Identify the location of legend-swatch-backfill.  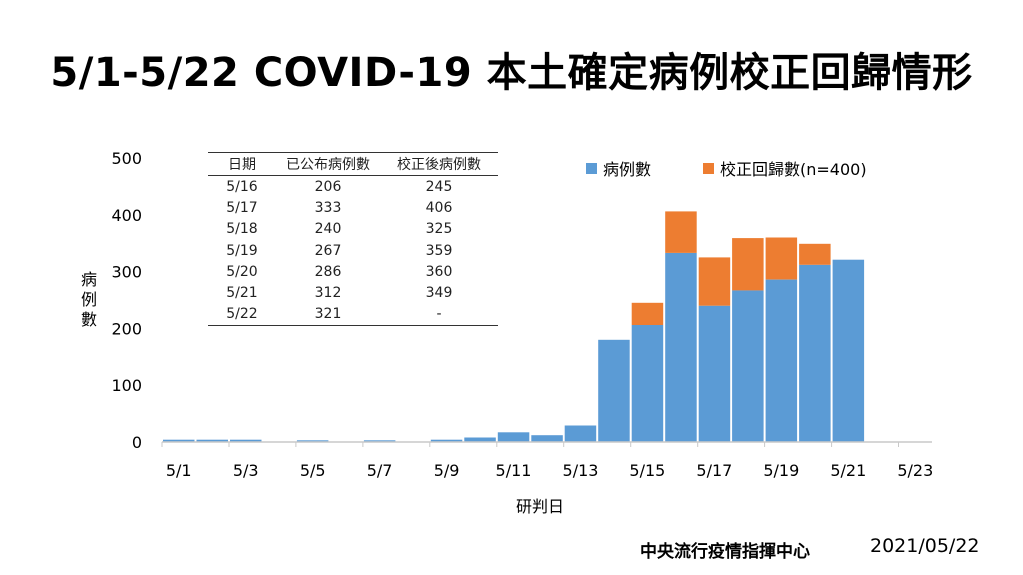
(708, 168).